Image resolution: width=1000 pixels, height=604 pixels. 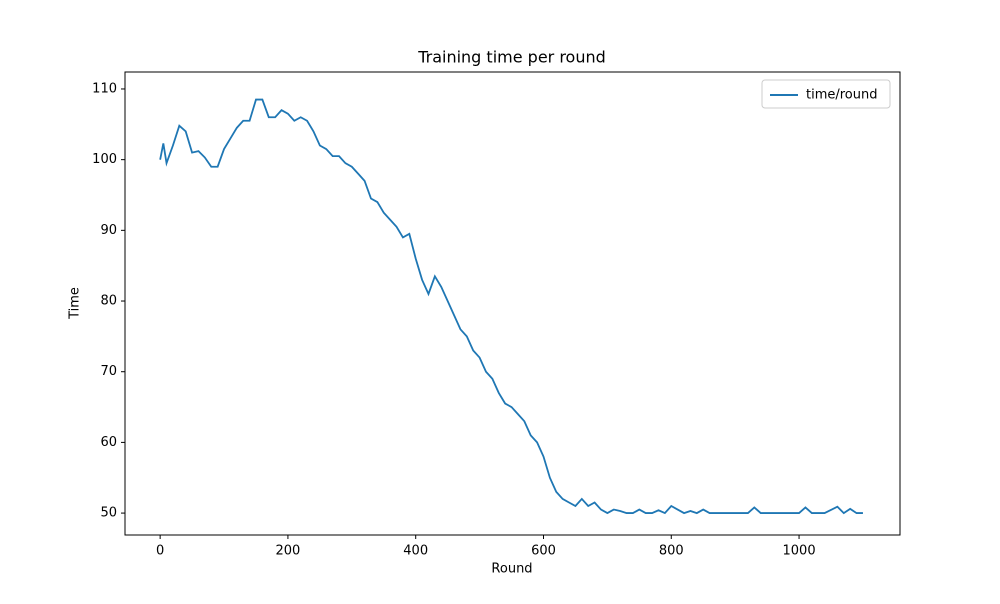 I want to click on x-tick-label: 200, so click(x=288, y=551).